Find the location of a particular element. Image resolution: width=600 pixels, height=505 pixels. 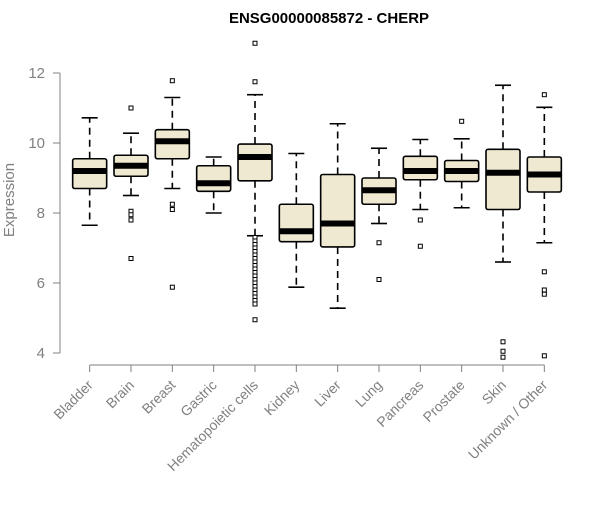

y-tick-label: 12 is located at coordinates (36, 73).